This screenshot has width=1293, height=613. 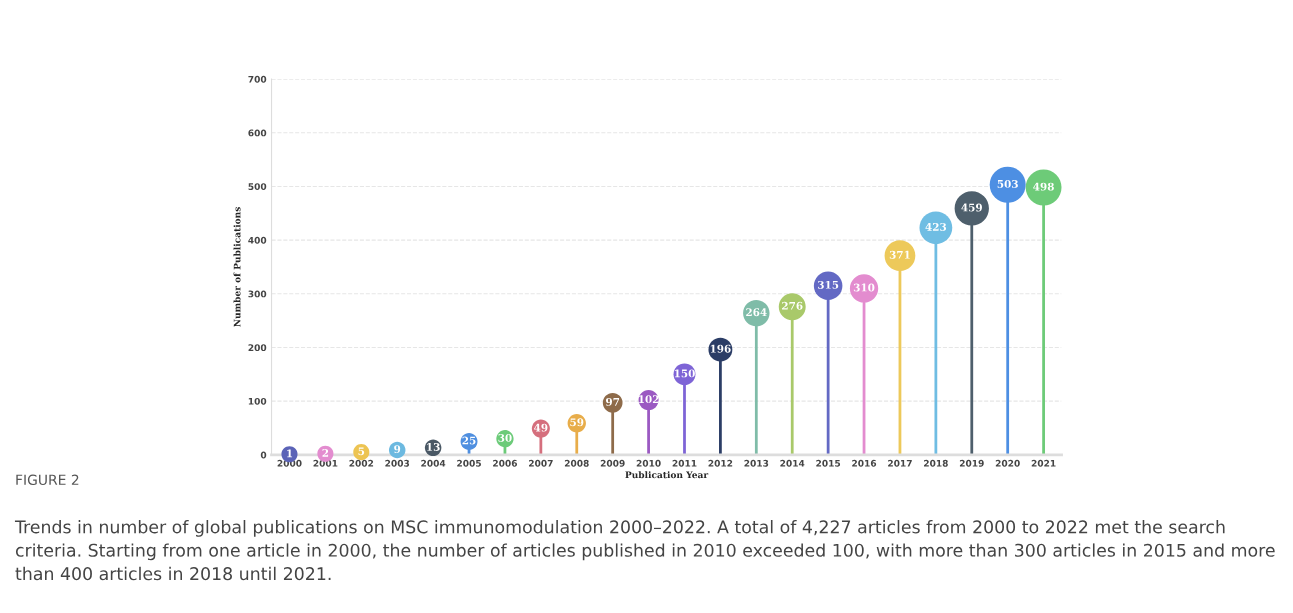 I want to click on y-axis-title: Number of Publications, so click(x=237, y=267).